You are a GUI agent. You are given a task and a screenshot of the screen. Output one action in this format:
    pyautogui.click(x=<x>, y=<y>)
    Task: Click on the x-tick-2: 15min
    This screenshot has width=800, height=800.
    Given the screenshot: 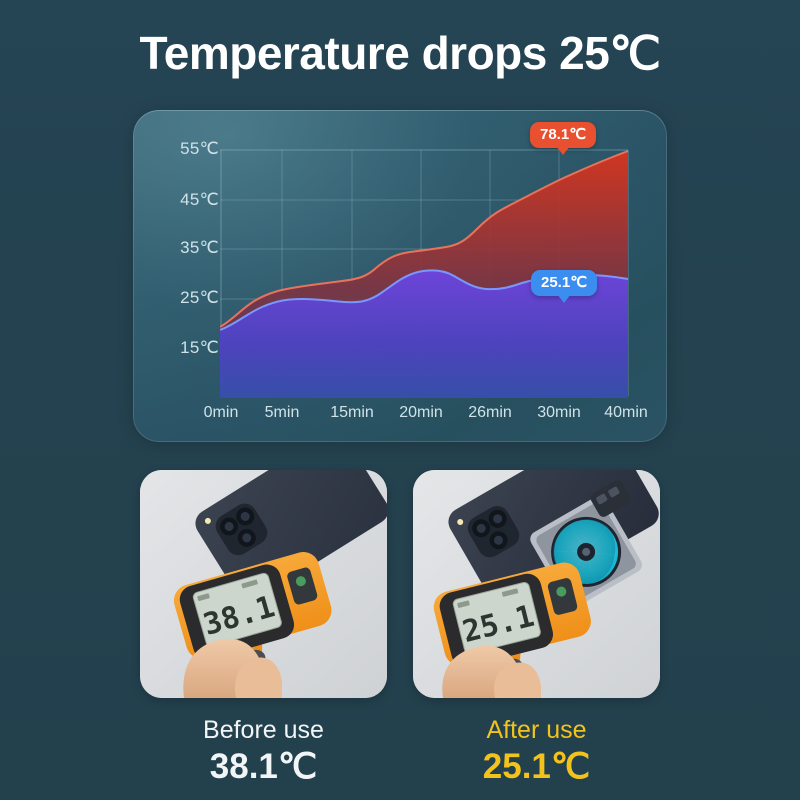 What is the action you would take?
    pyautogui.click(x=352, y=412)
    